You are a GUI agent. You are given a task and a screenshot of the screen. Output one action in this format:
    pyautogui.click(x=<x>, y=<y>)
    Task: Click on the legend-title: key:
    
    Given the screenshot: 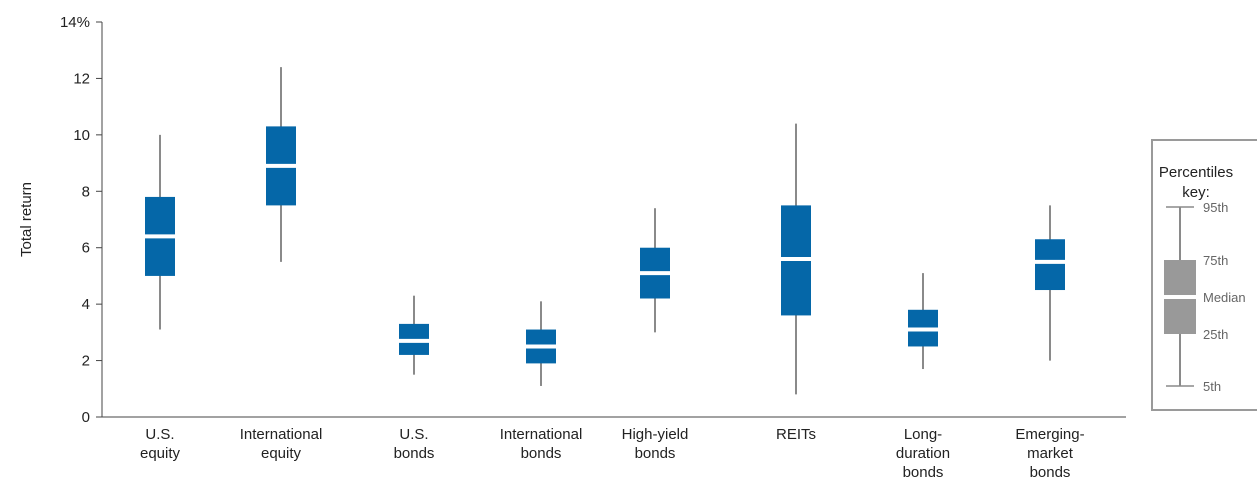 What is the action you would take?
    pyautogui.click(x=1196, y=192)
    